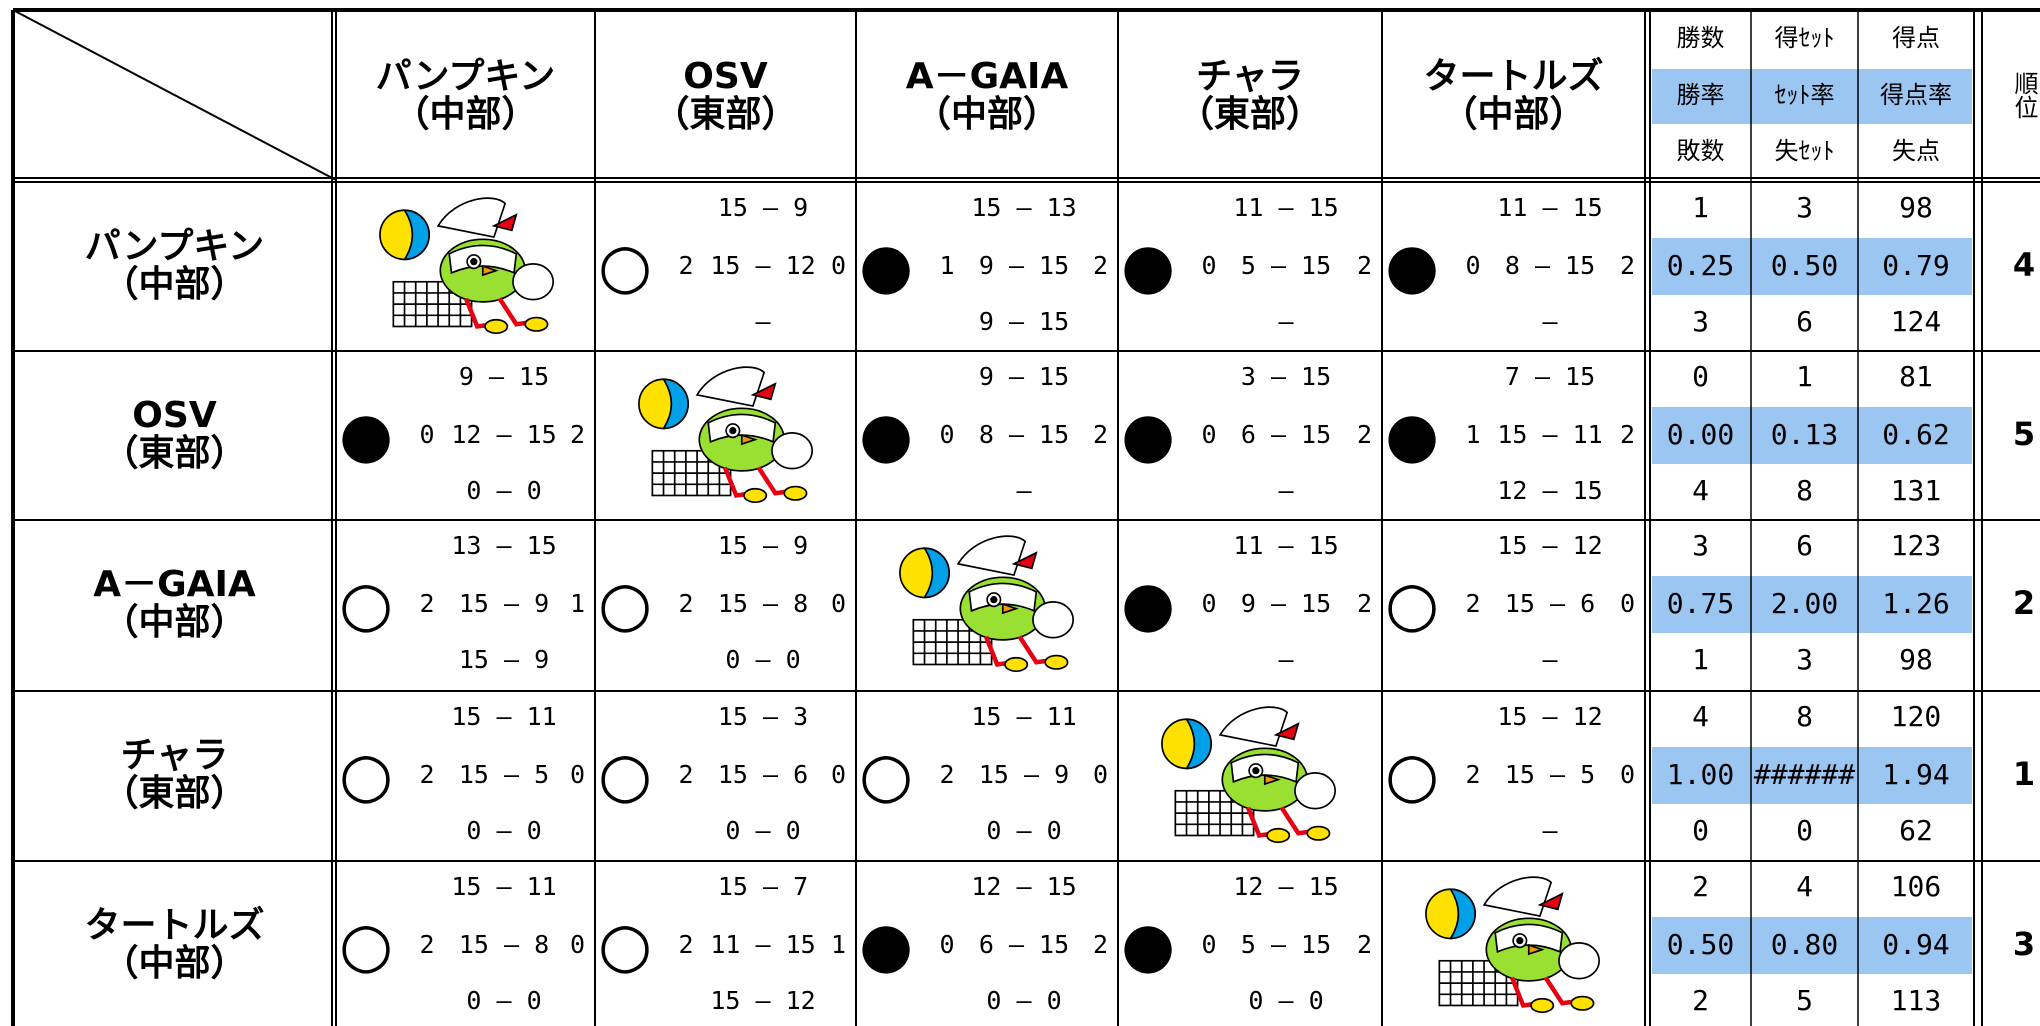  I want to click on stat-value: 120, so click(1916, 716).